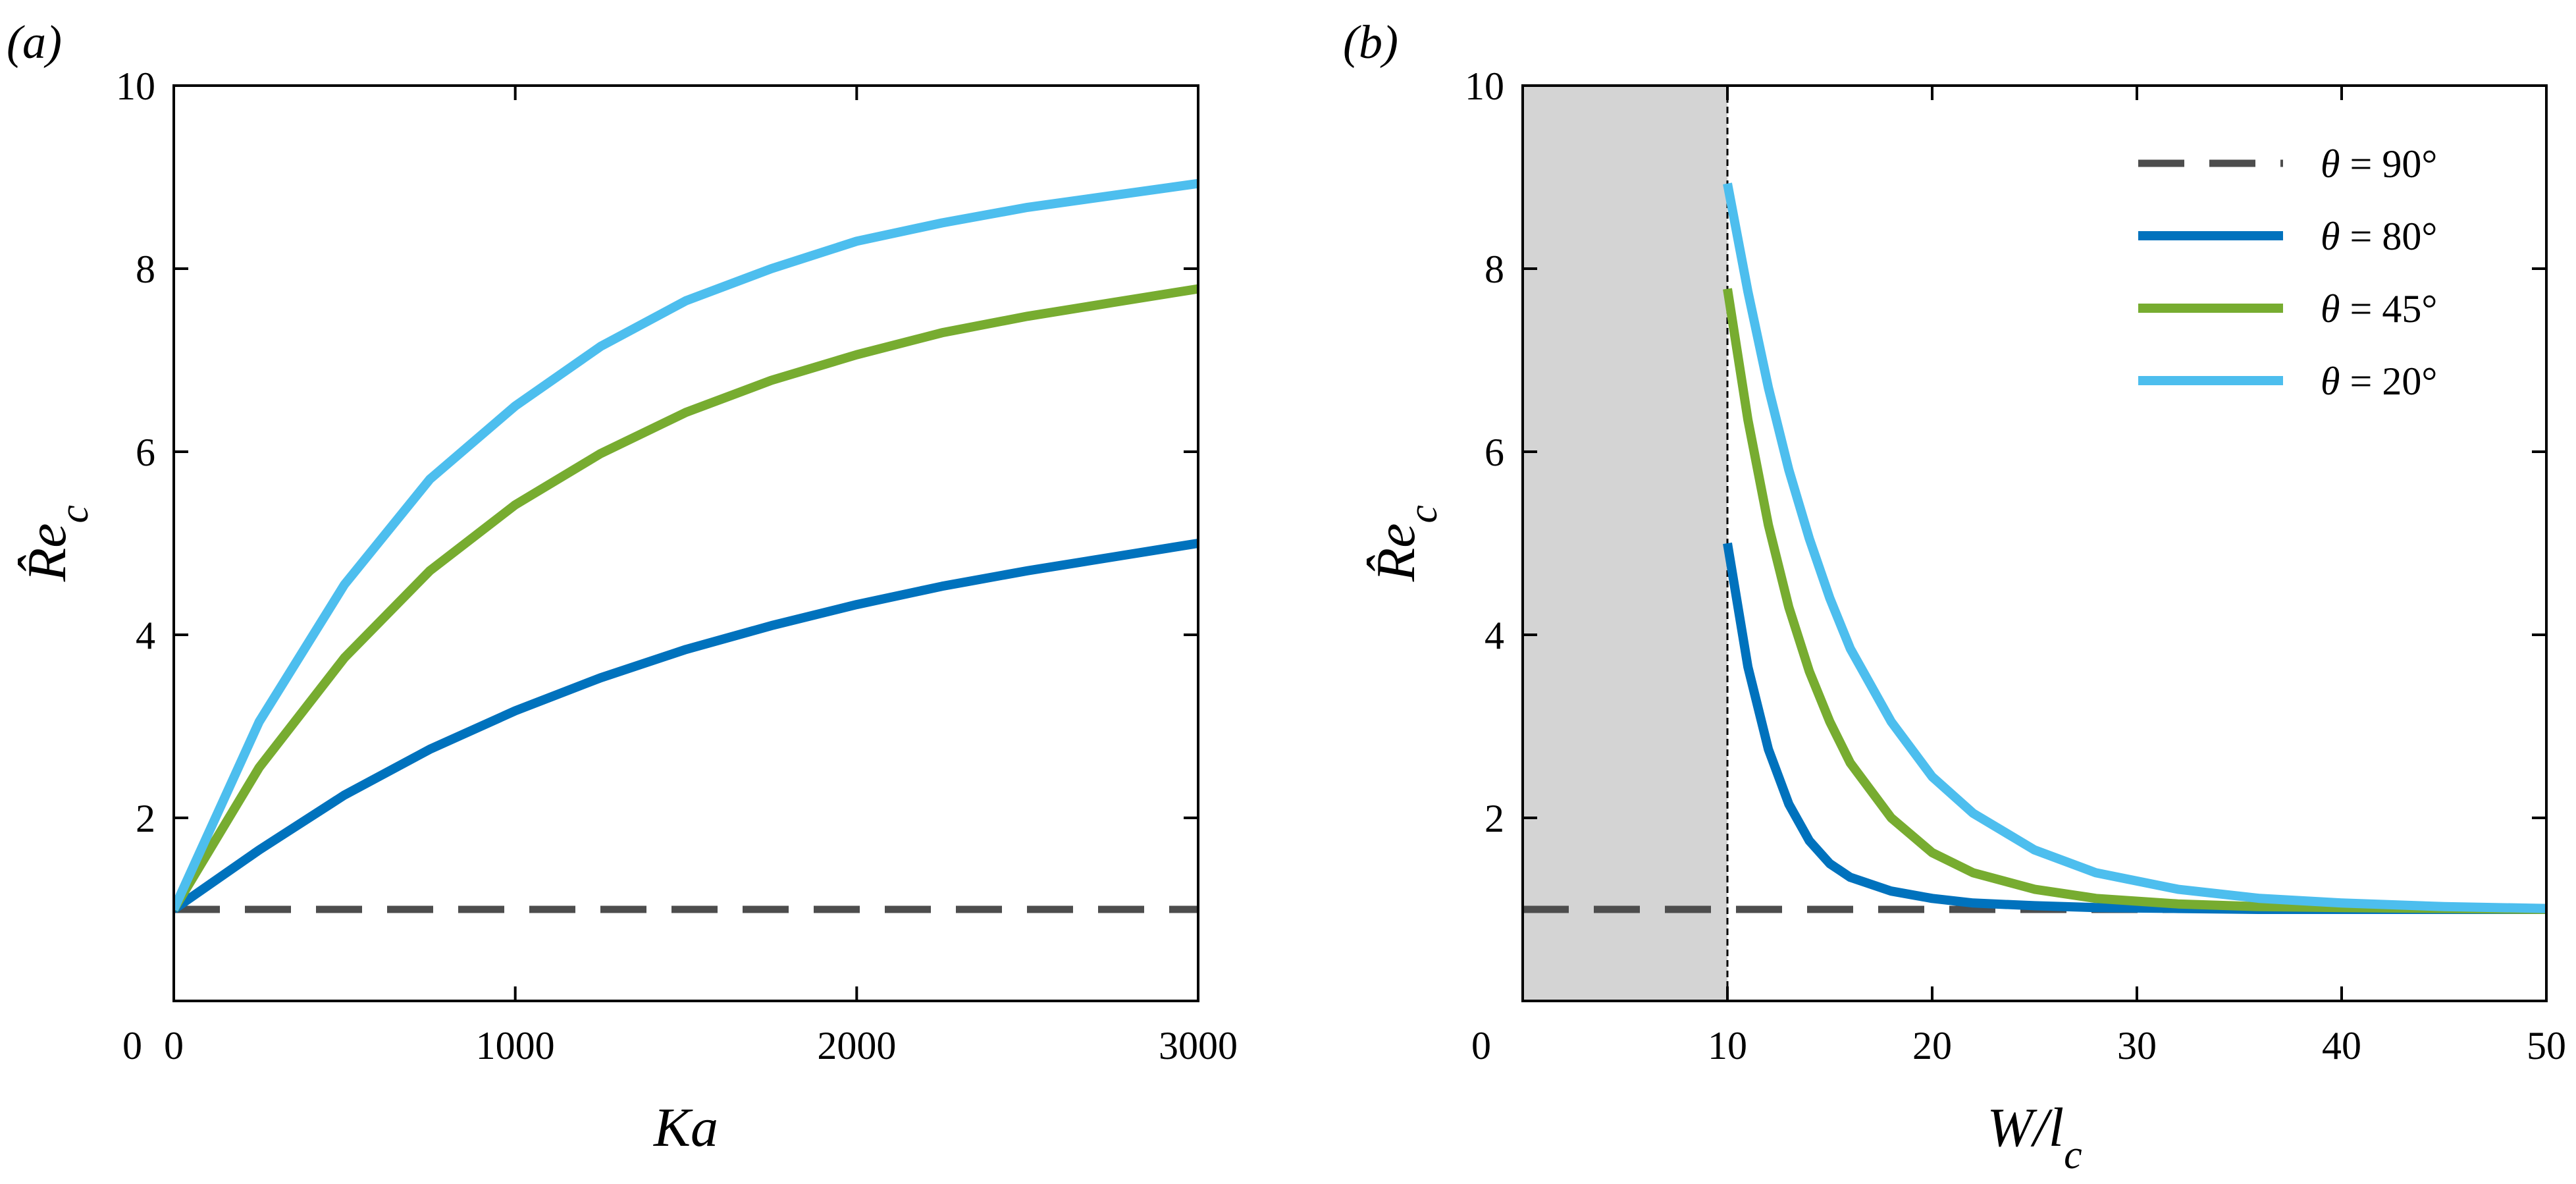 Image resolution: width=2576 pixels, height=1184 pixels. What do you see at coordinates (515, 1046) in the screenshot?
I see `x-tick-label: 1000` at bounding box center [515, 1046].